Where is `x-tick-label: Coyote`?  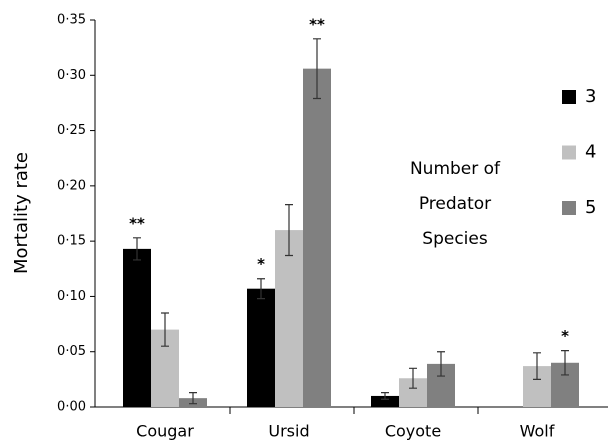 x-tick-label: Coyote is located at coordinates (413, 431).